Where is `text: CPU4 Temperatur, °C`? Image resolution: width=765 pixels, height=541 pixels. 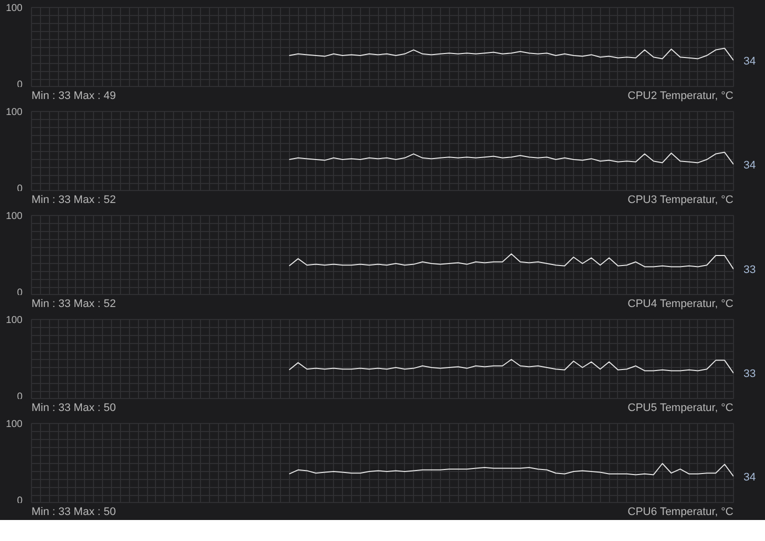 text: CPU4 Temperatur, °C is located at coordinates (681, 304).